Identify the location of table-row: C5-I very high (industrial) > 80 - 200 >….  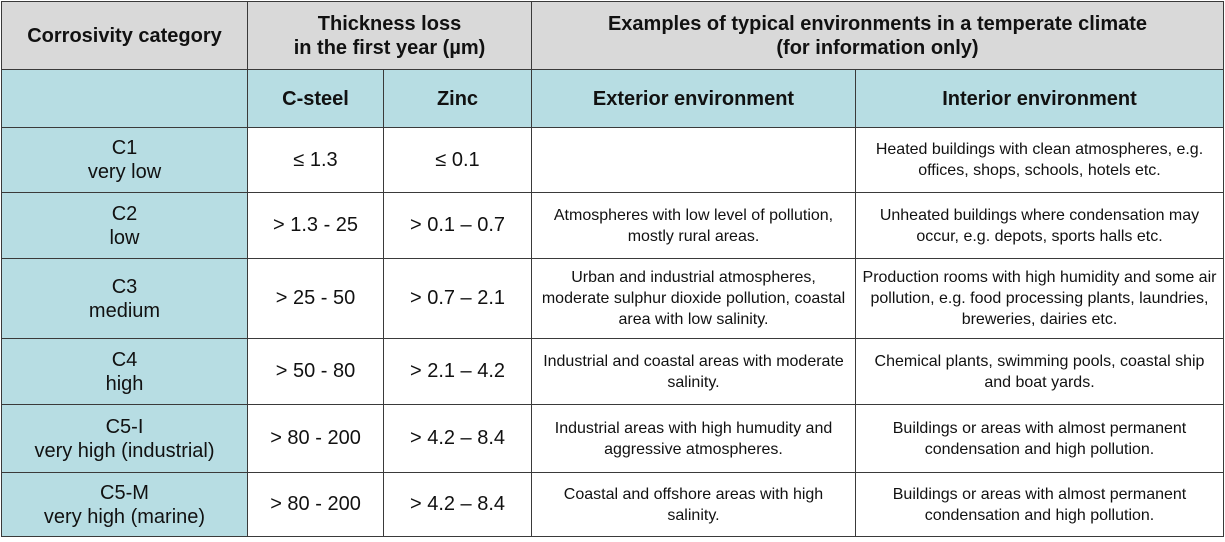
(612, 438).